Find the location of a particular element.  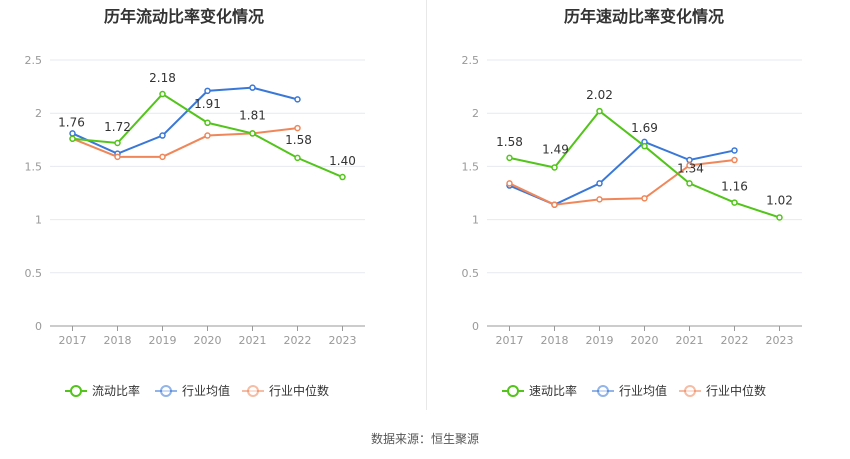

chart-title-quick-ratio: 历年速动比率变化情况 is located at coordinates (643, 16).